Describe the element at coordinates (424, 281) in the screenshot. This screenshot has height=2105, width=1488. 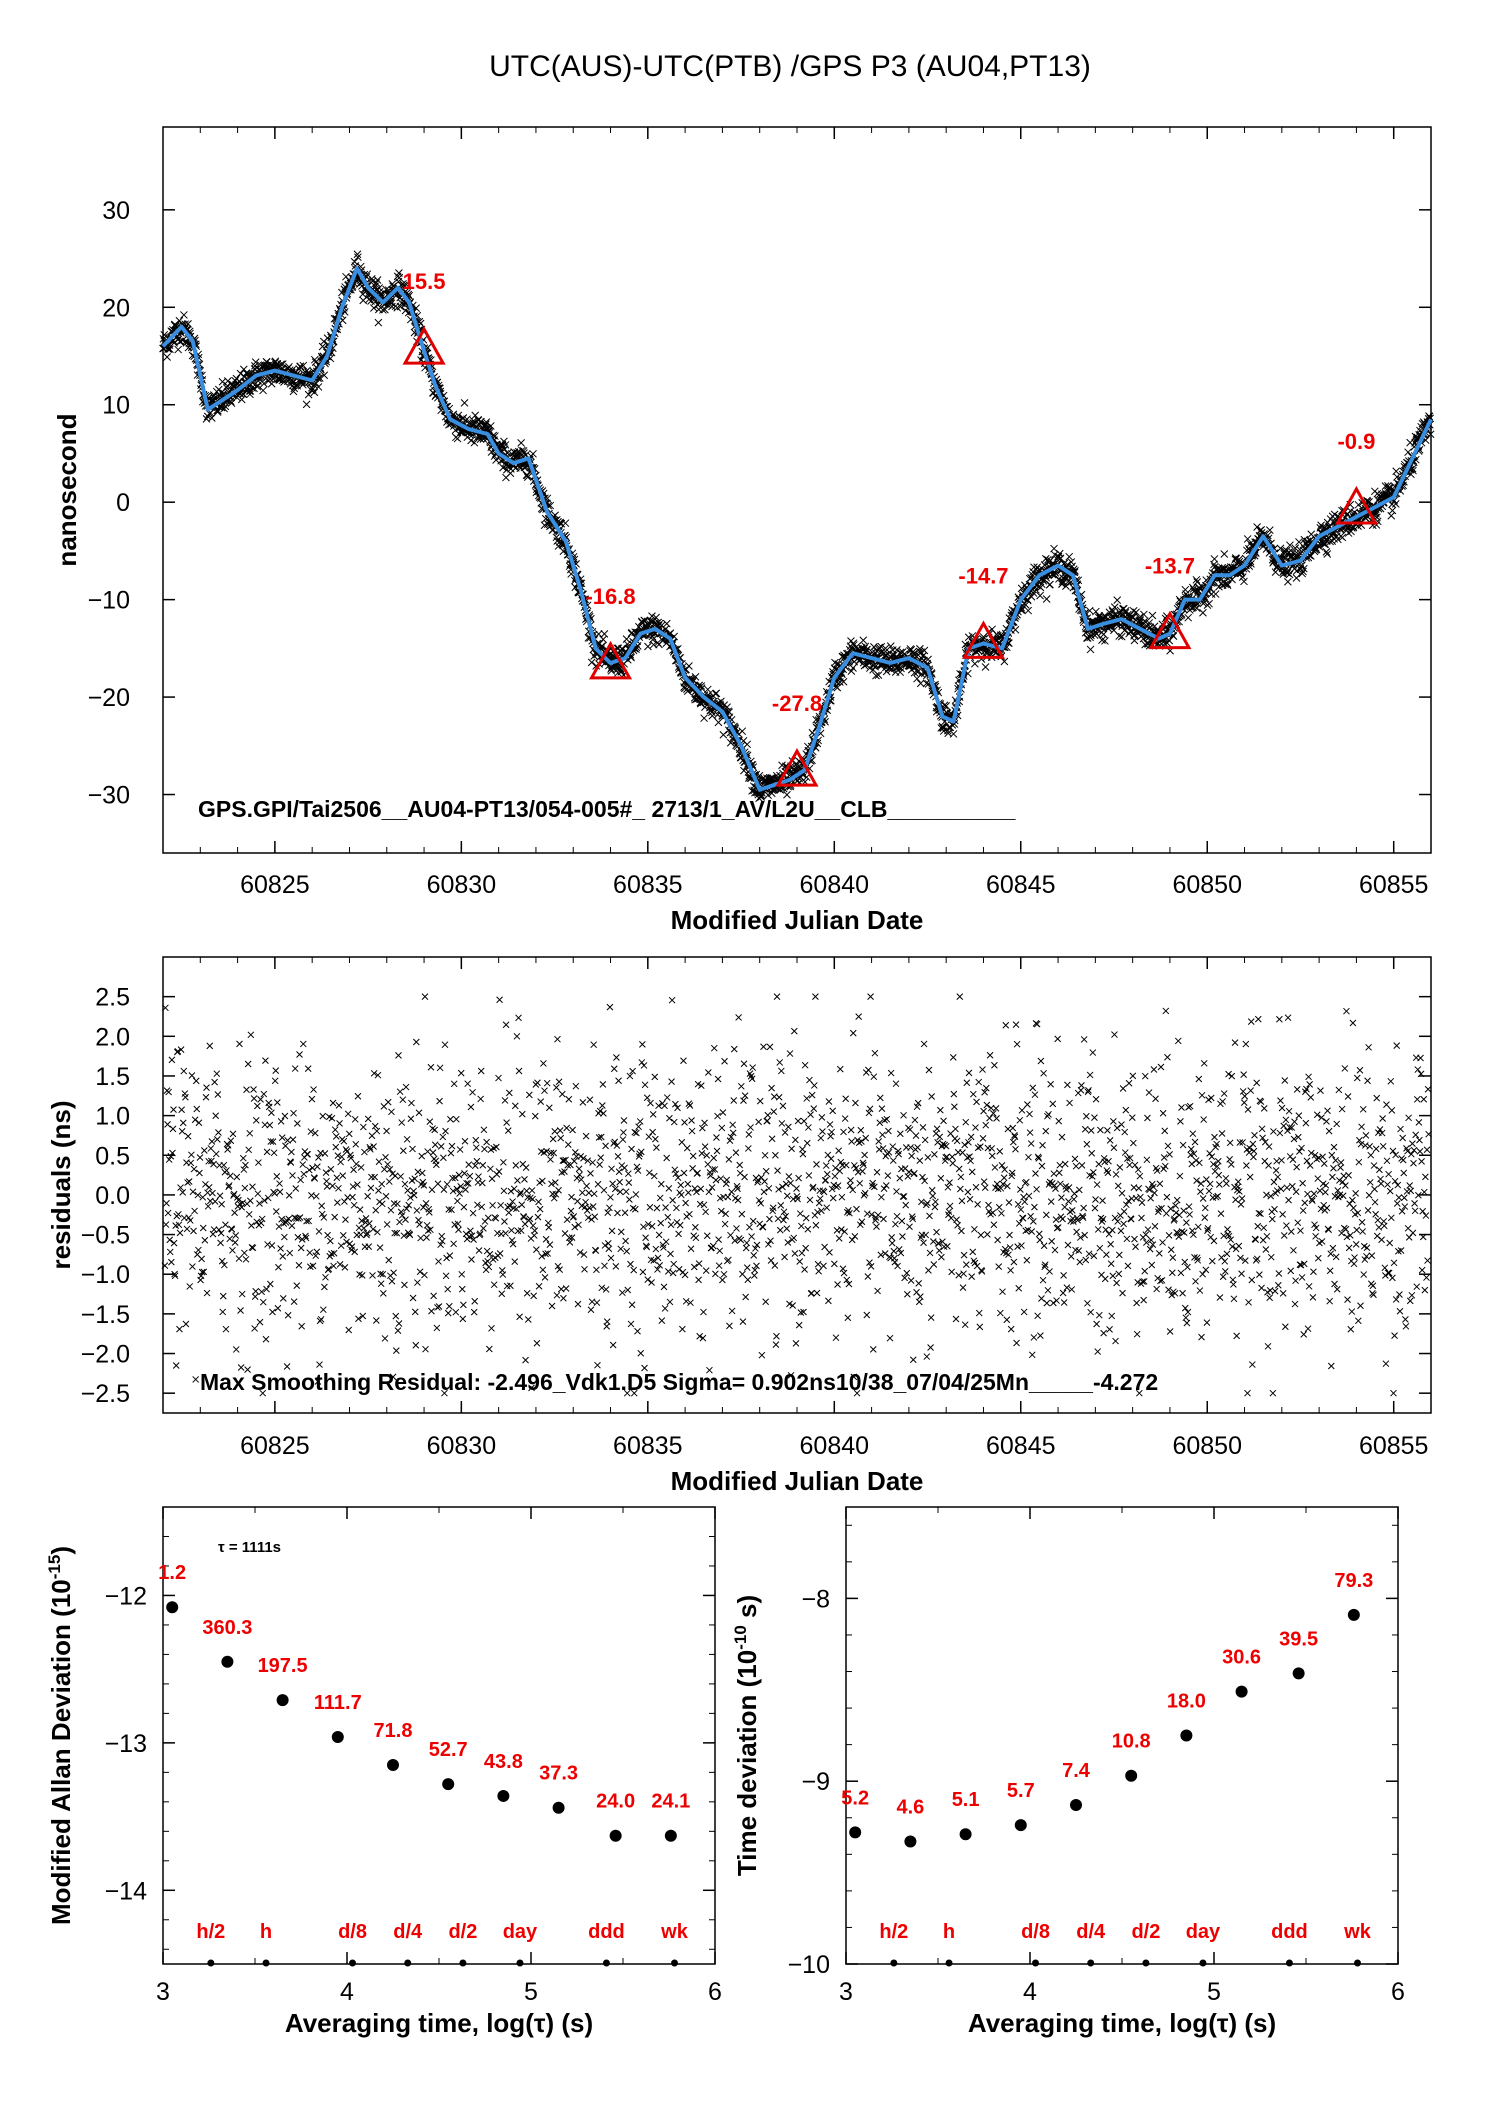
I see `calibration-value: 15.5` at that location.